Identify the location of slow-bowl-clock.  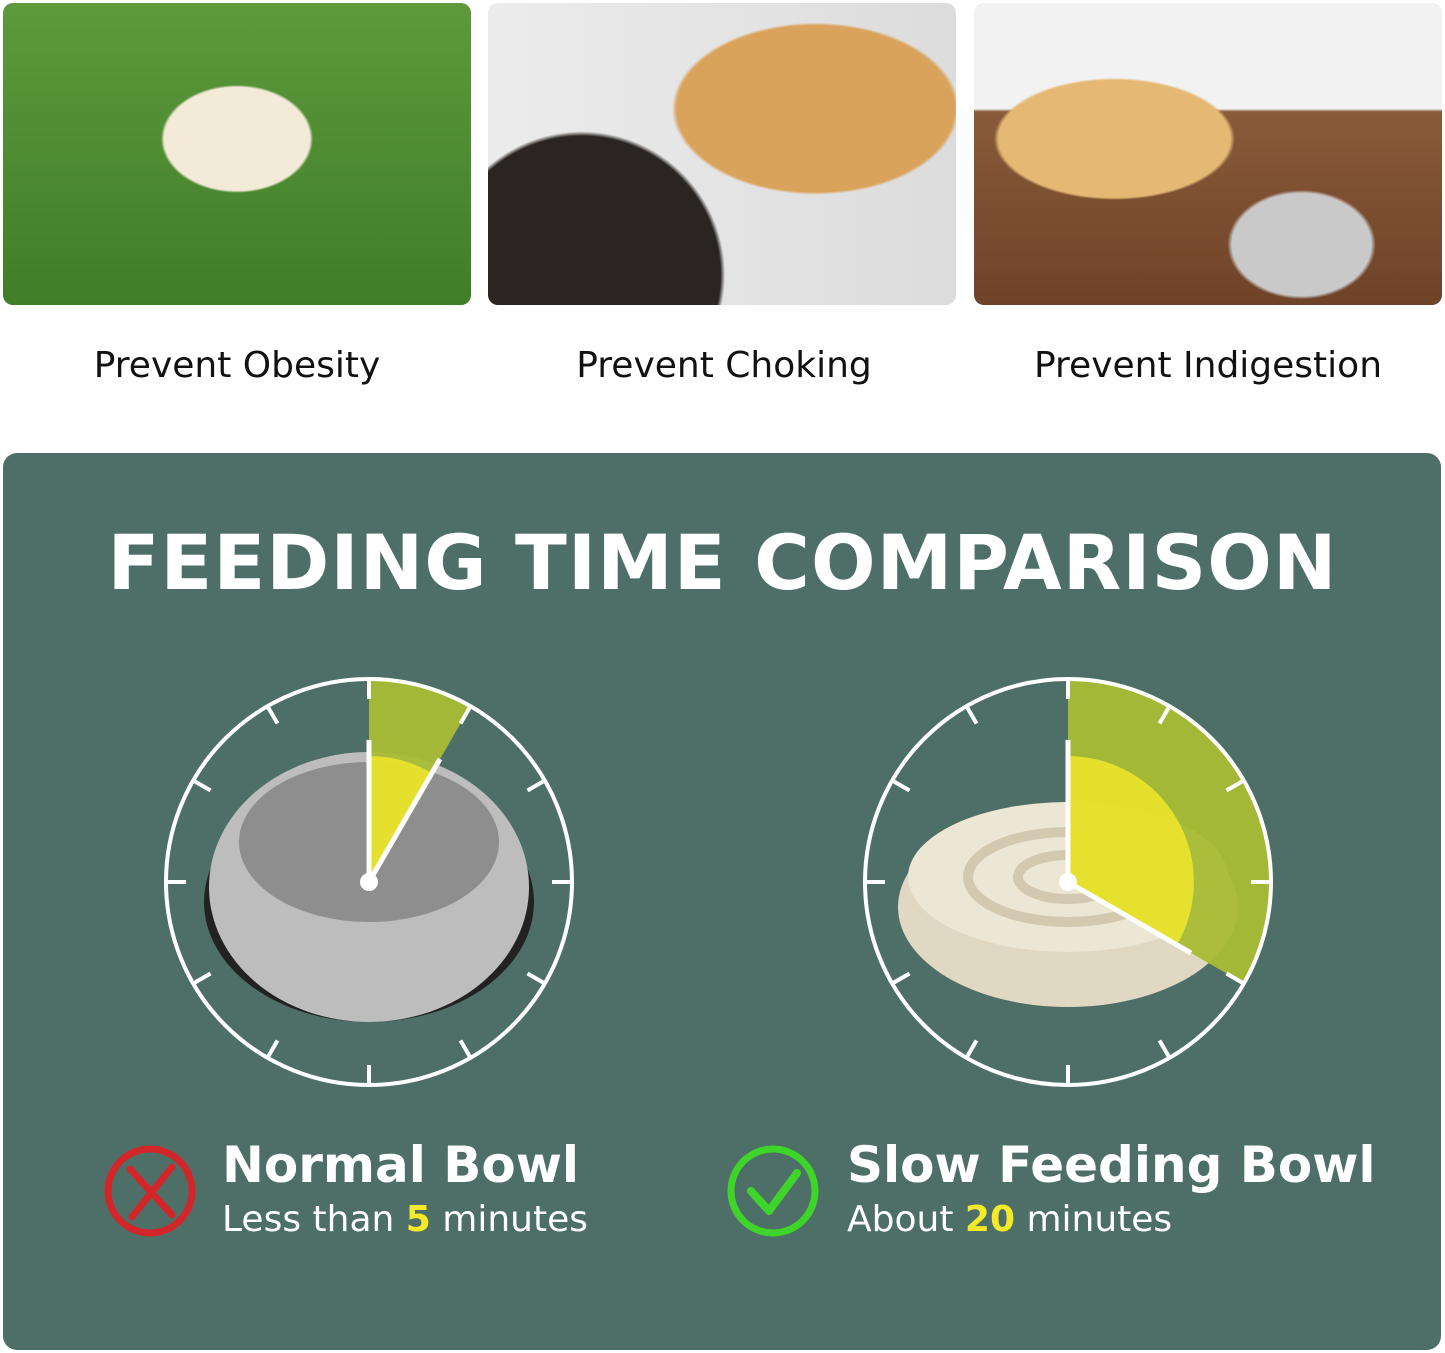
(1068, 882).